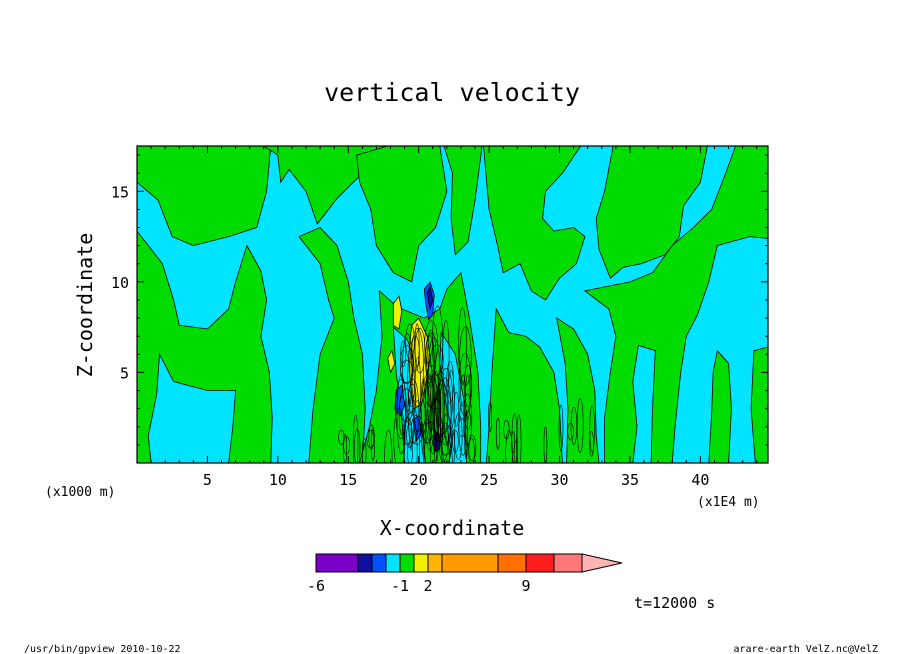 The width and height of the screenshot is (904, 654). I want to click on colorbar-tick-label: -6, so click(316, 586).